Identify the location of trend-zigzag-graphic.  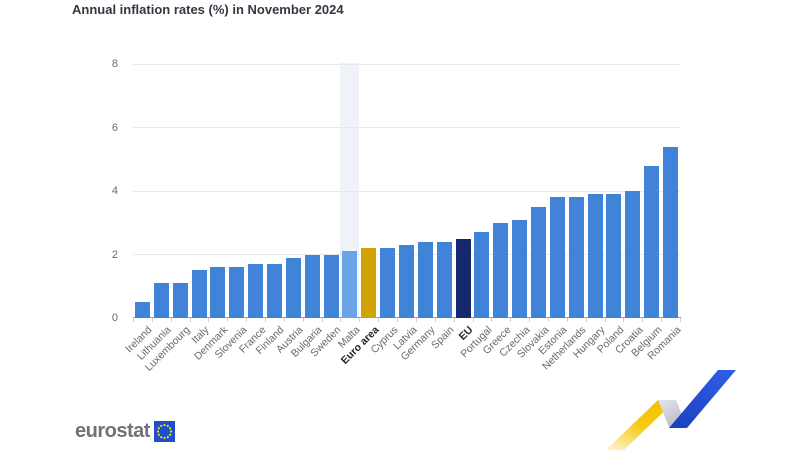
(671, 410).